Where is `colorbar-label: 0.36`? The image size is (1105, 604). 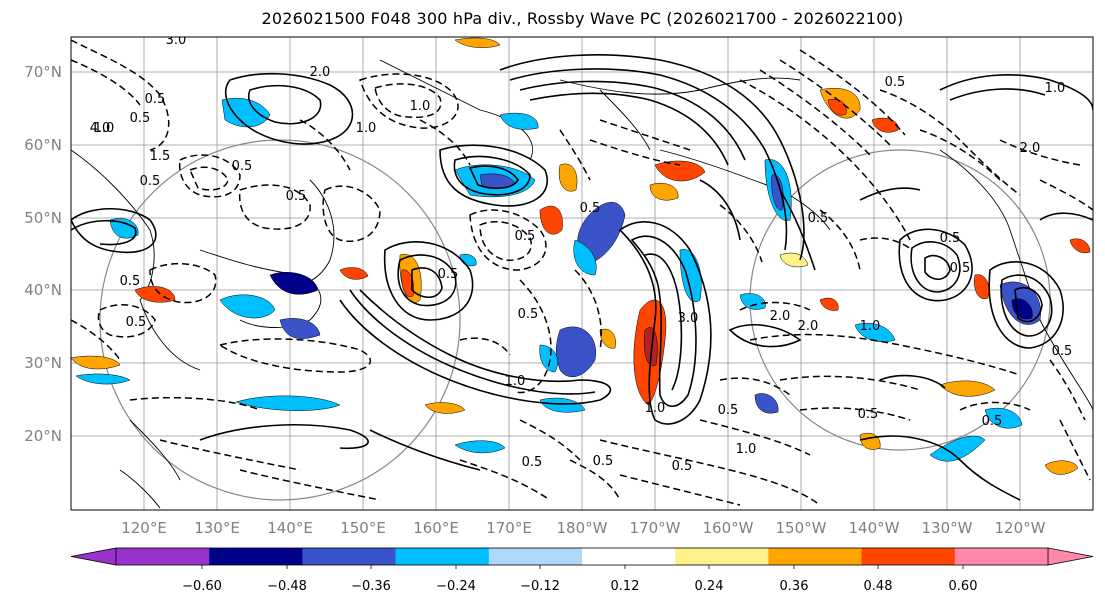
colorbar-label: 0.36 is located at coordinates (794, 586).